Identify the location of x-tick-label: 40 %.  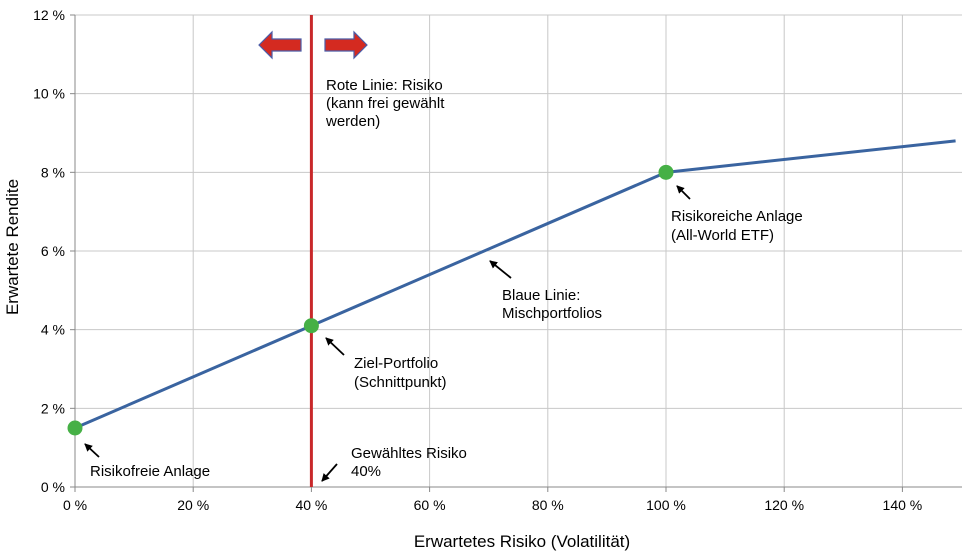
(311, 505).